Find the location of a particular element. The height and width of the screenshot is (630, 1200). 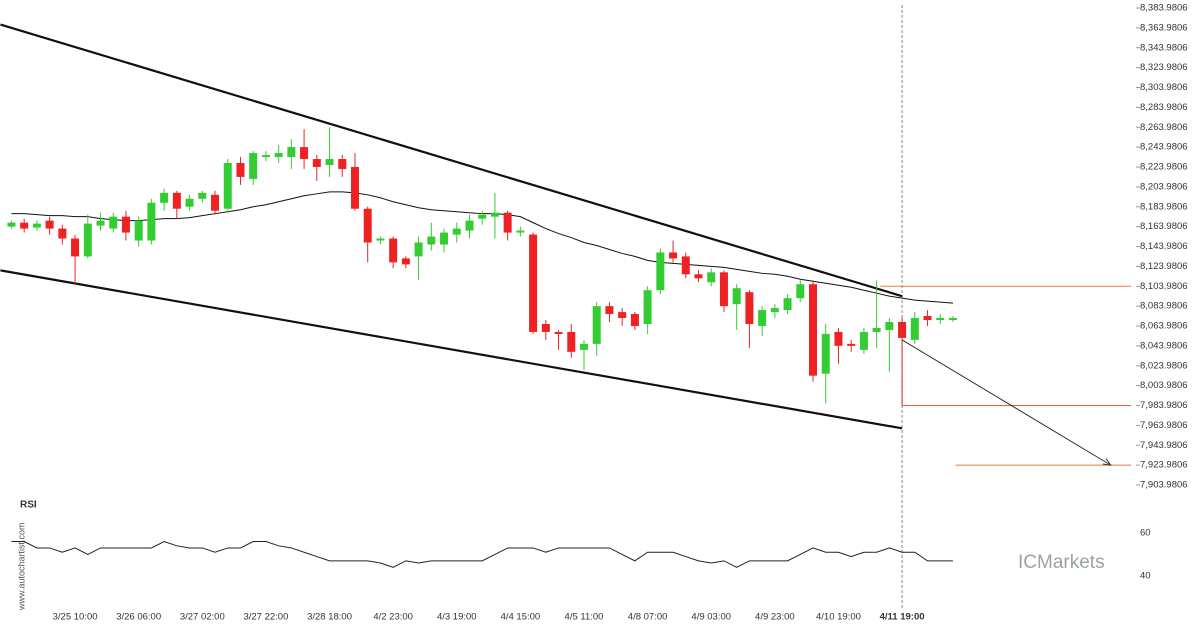

y-tick-label: 8,203.9806 is located at coordinates (1164, 186).